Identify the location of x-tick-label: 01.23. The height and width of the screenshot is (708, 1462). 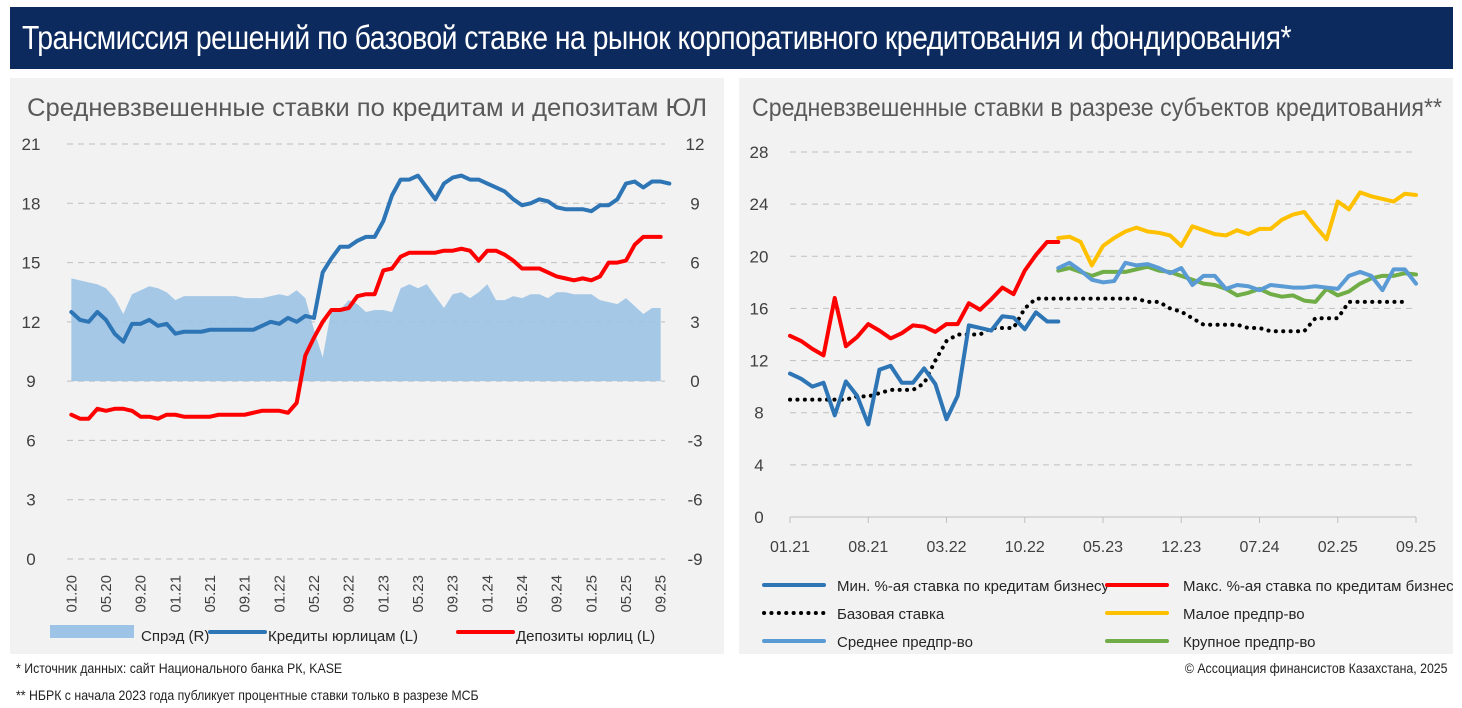
(383, 594).